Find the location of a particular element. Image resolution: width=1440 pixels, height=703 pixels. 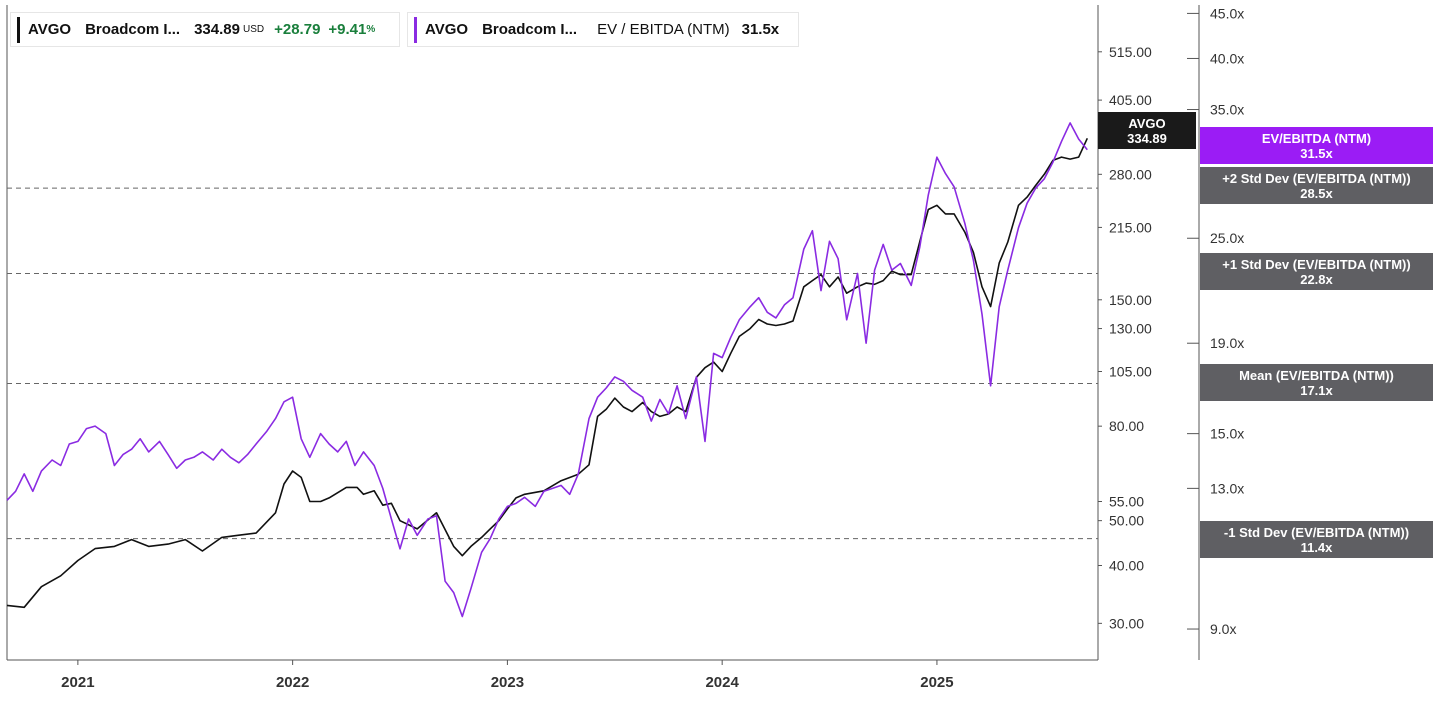

mean-tag: Mean (EV/EBITDA (NTM)) 17.1x is located at coordinates (1316, 382).